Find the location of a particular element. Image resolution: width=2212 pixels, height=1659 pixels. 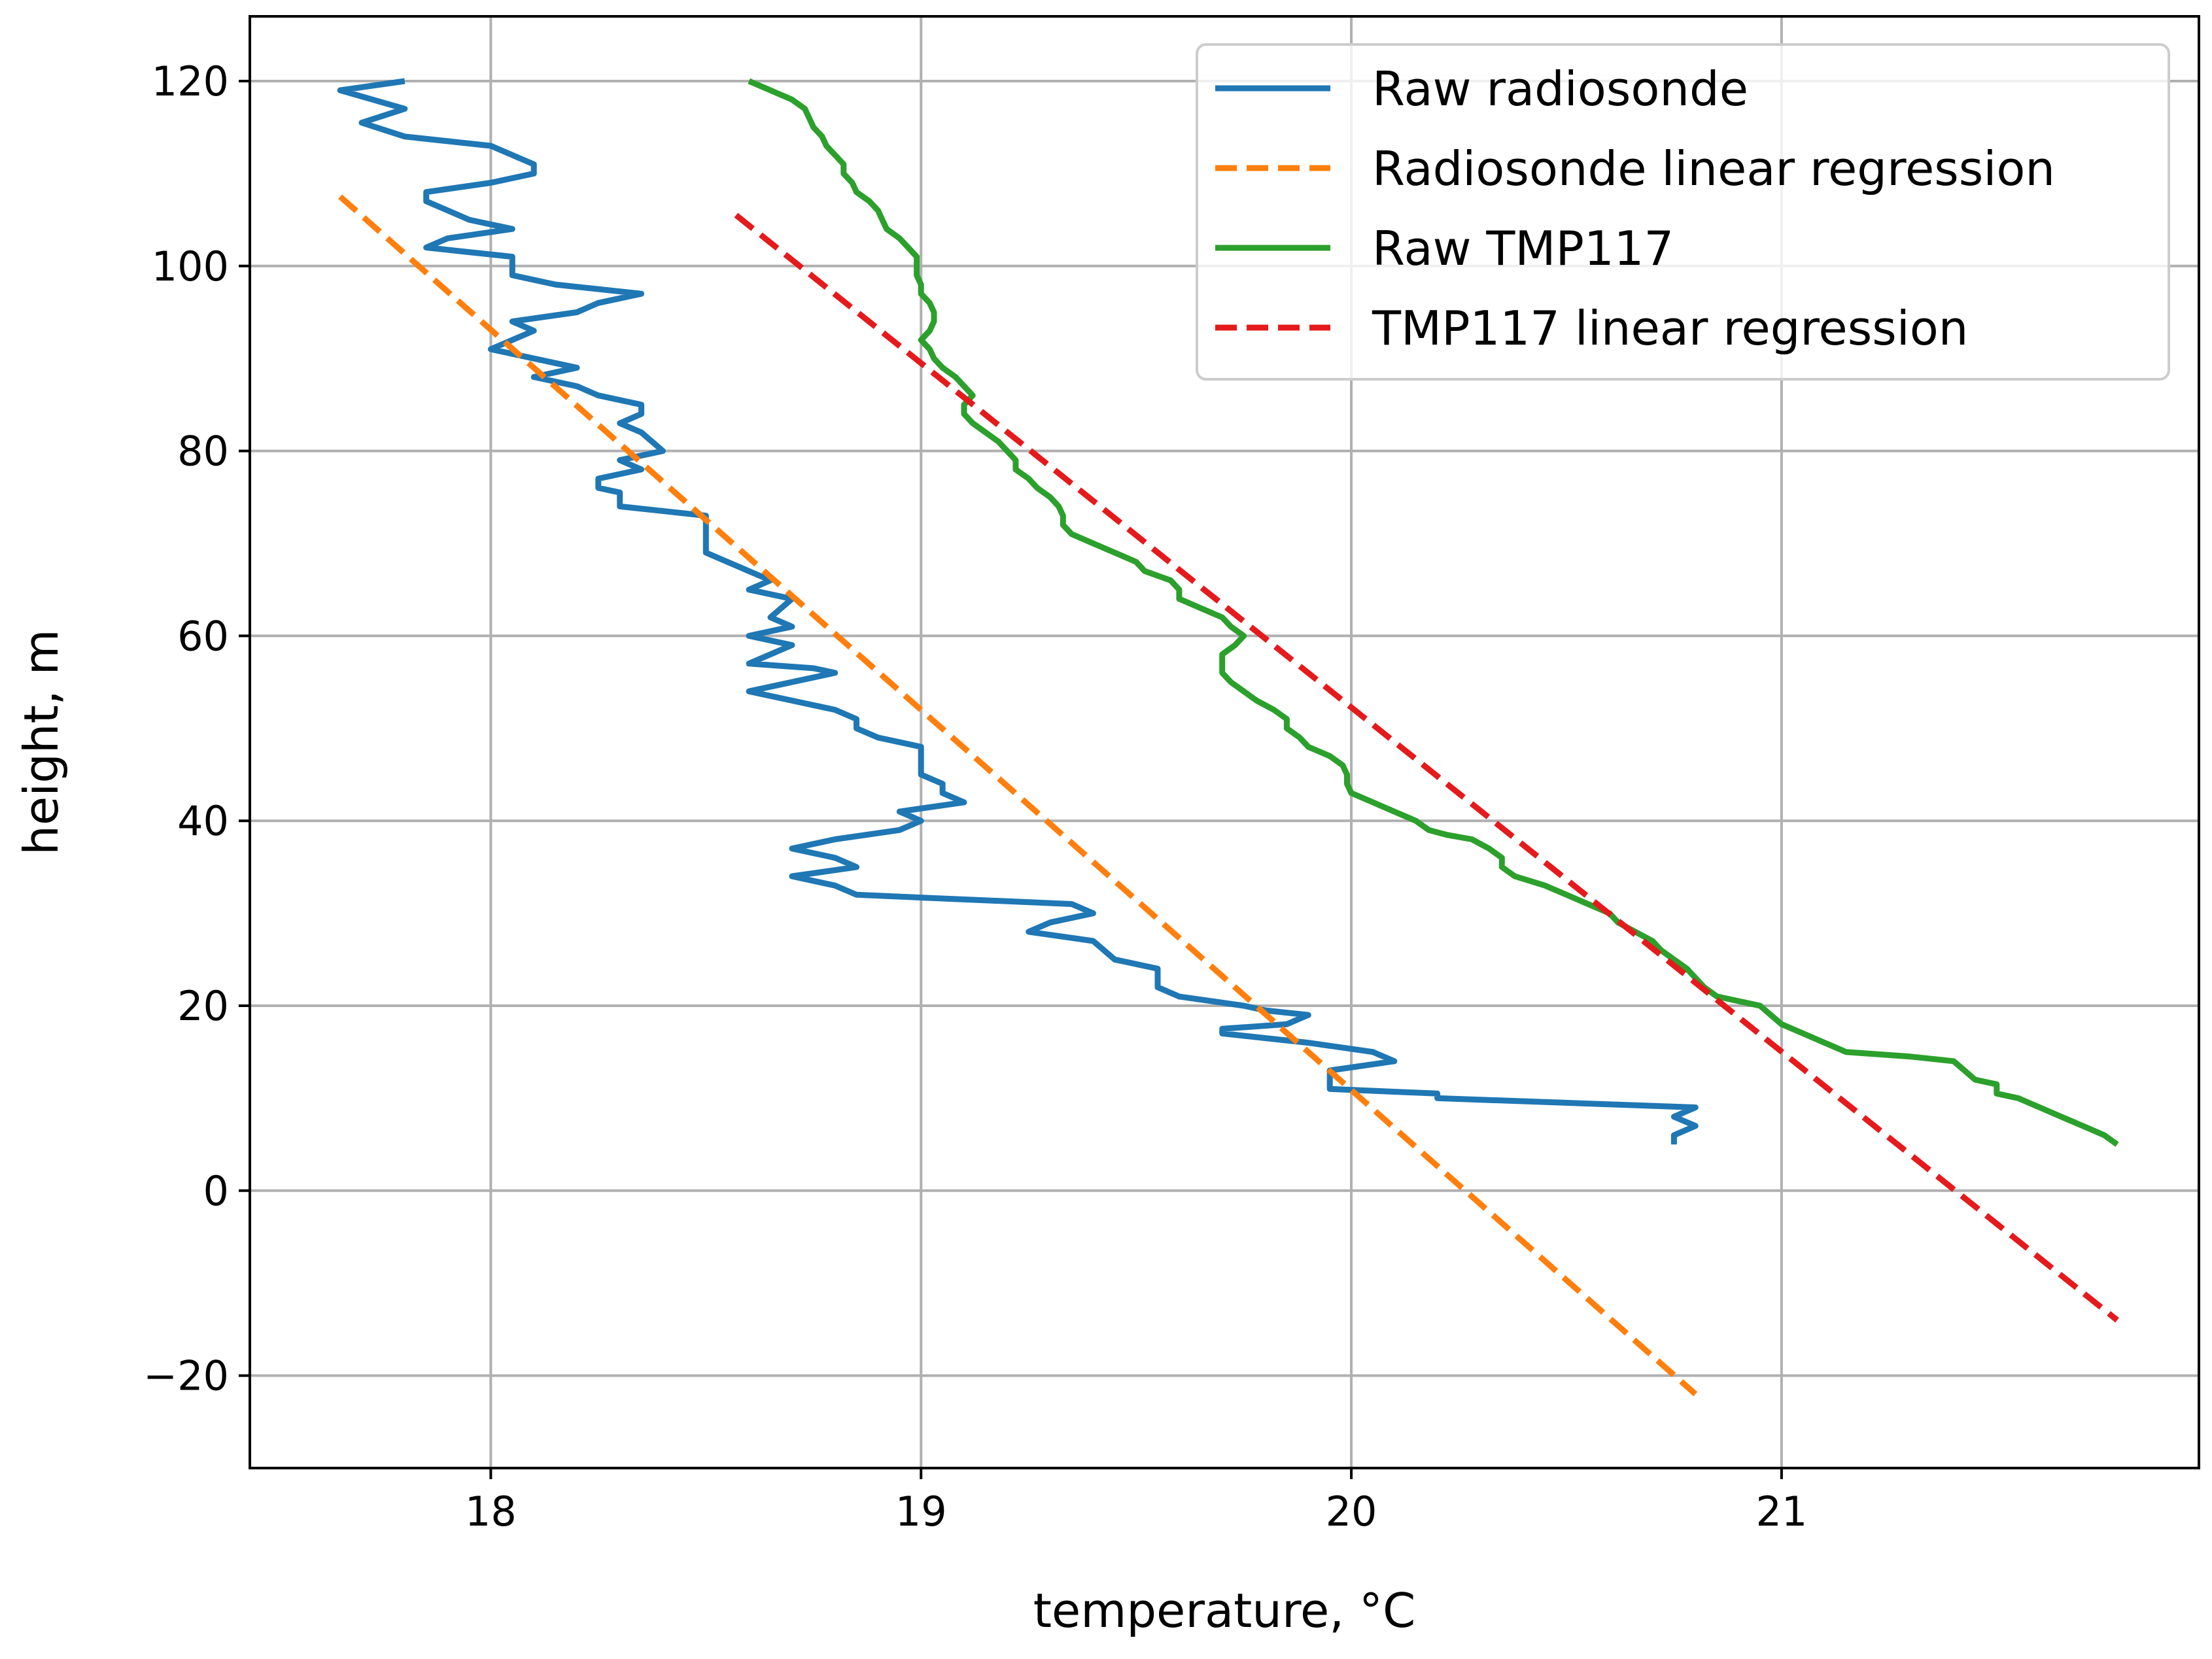

y-tick-label: −20 is located at coordinates (186, 1376).